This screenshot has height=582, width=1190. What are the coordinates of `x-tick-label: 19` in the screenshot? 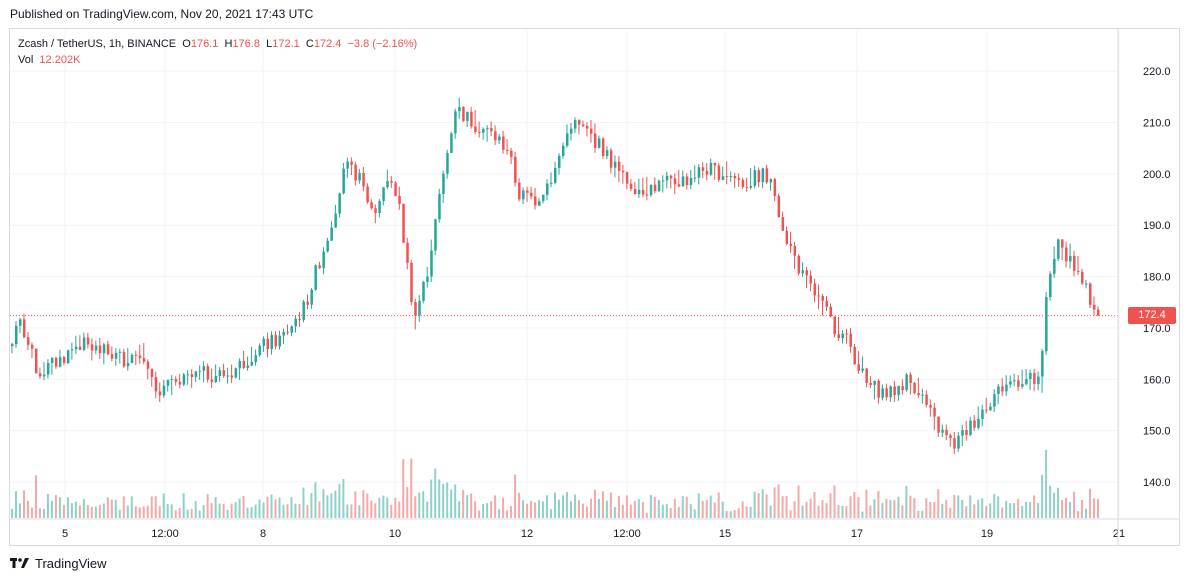 It's located at (987, 534).